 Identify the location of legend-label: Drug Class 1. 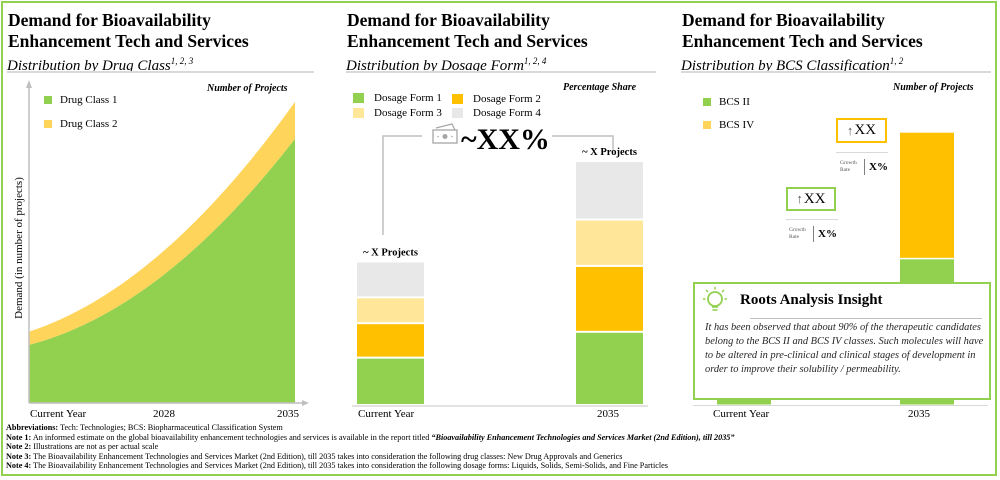
(89, 100).